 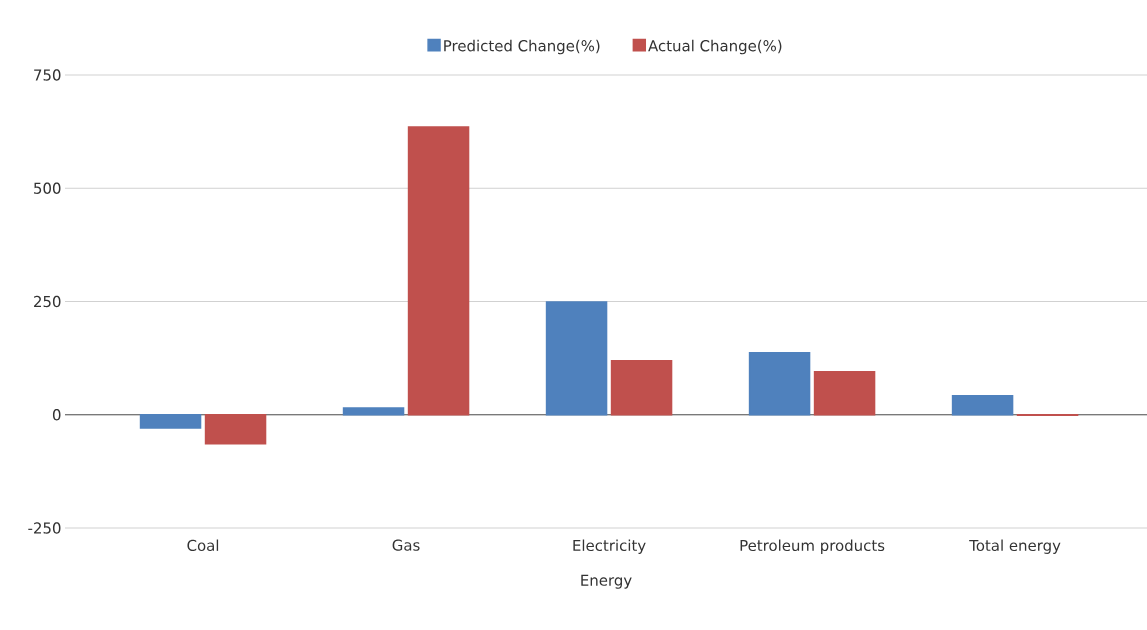 What do you see at coordinates (44, 528) in the screenshot?
I see `y-tick-label: -250` at bounding box center [44, 528].